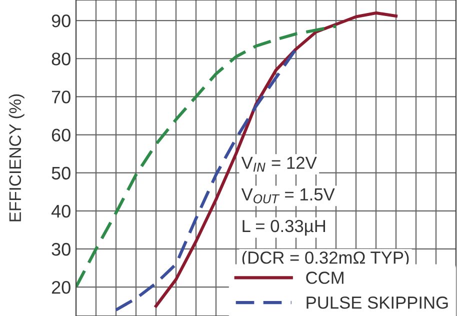  Describe the element at coordinates (16, 158) in the screenshot. I see `y-axis-title: EFFICIENCY (%)` at that location.